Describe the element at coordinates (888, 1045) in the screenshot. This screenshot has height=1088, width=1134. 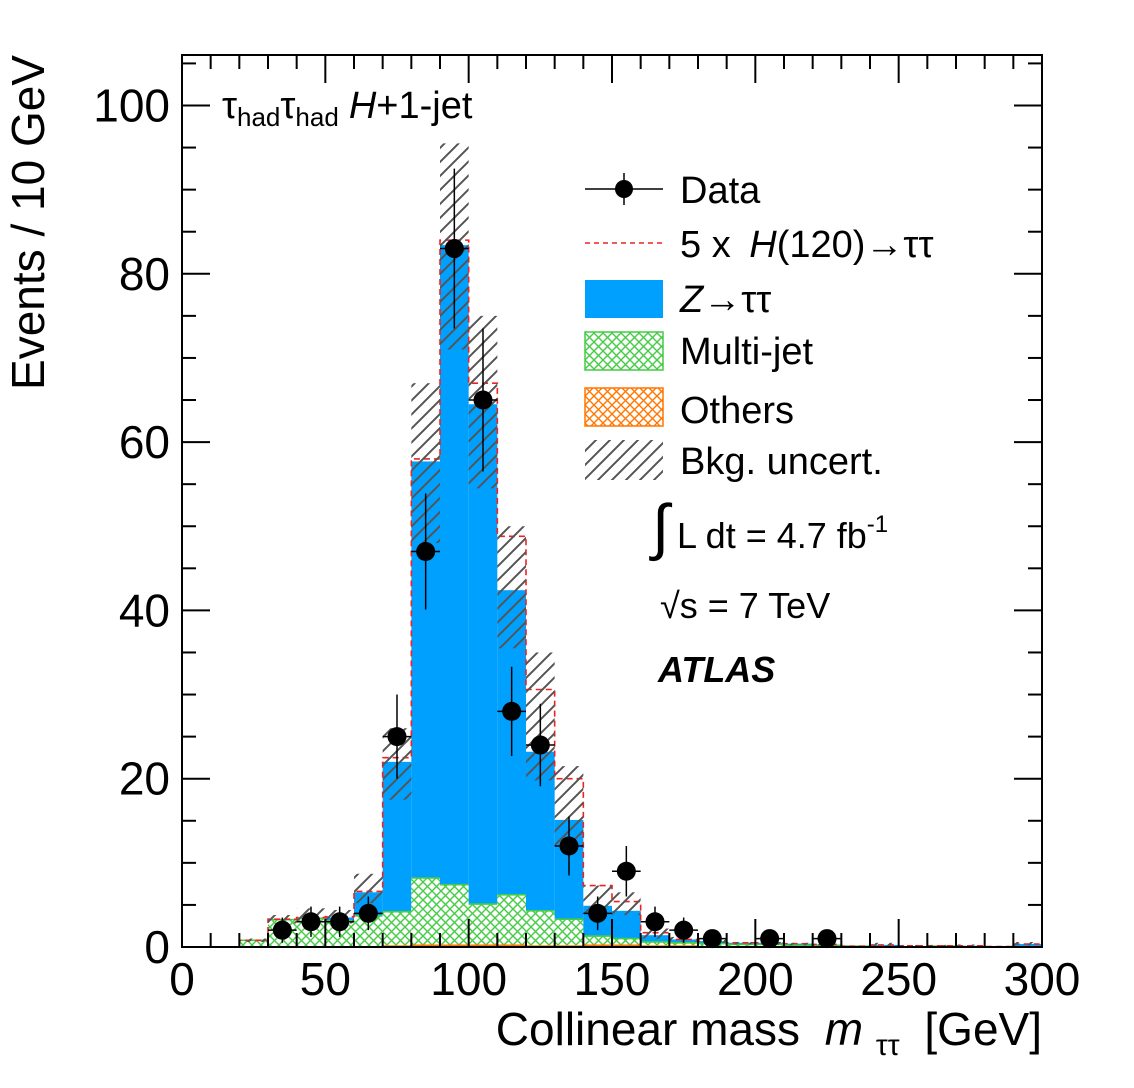
I see `x-axis-title-sub: ττ` at that location.